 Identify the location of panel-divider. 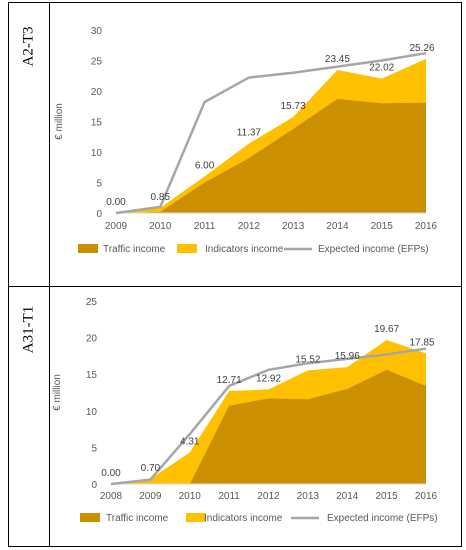
(235, 286).